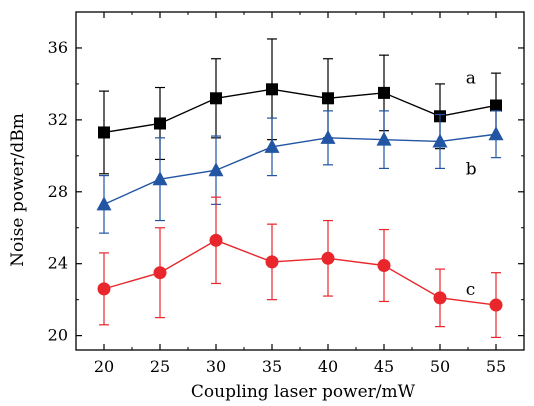 The image size is (534, 406). What do you see at coordinates (496, 366) in the screenshot?
I see `x-tick-label: 55` at bounding box center [496, 366].